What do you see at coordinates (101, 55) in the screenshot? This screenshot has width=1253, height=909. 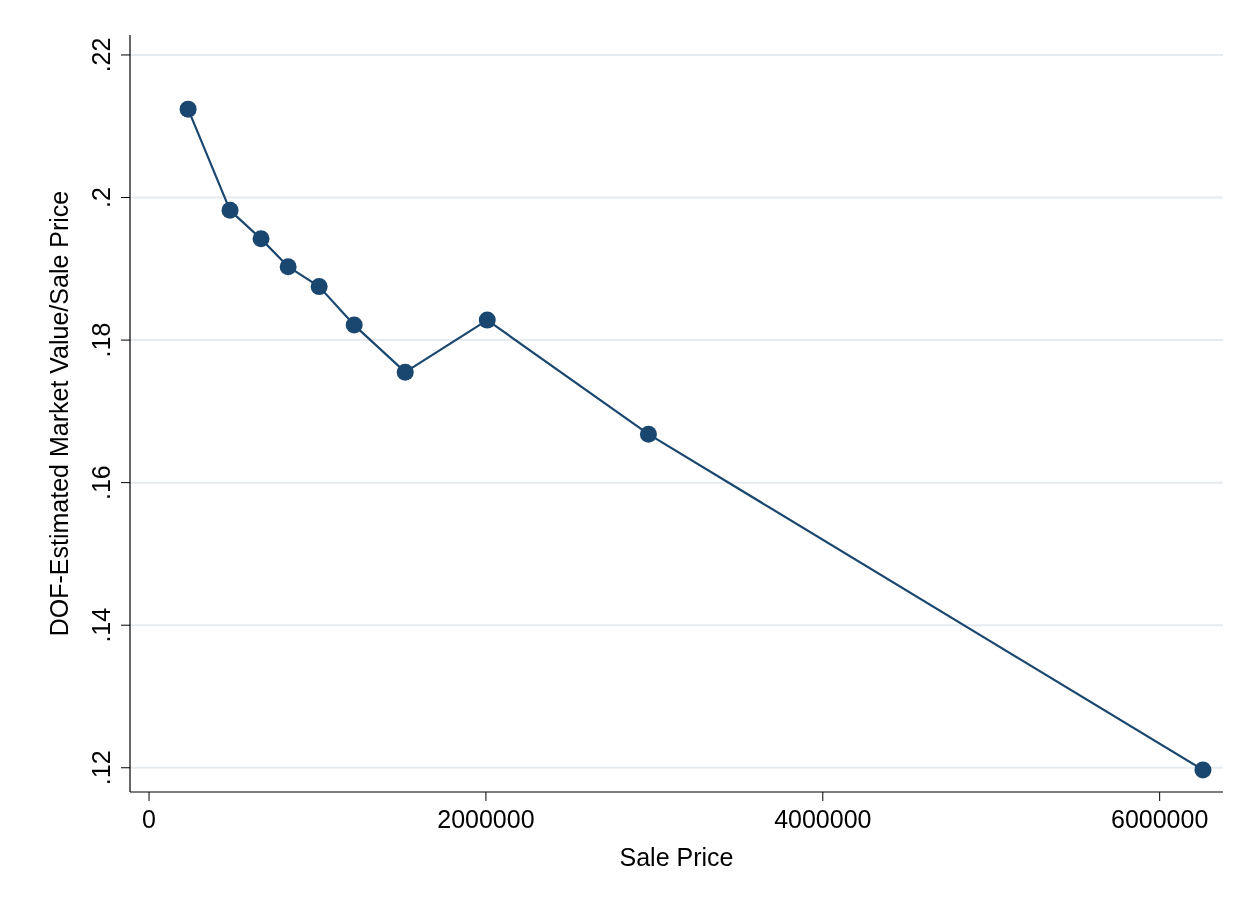 I see `y-tick-label: .22` at bounding box center [101, 55].